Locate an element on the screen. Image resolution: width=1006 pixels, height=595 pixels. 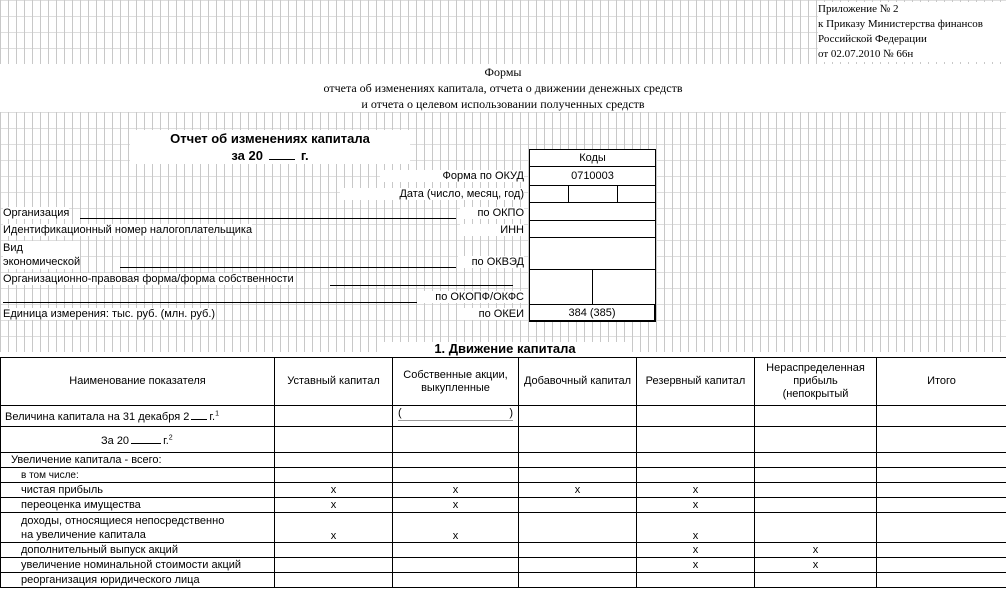
inn-label: ИНН is located at coordinates (492, 230).